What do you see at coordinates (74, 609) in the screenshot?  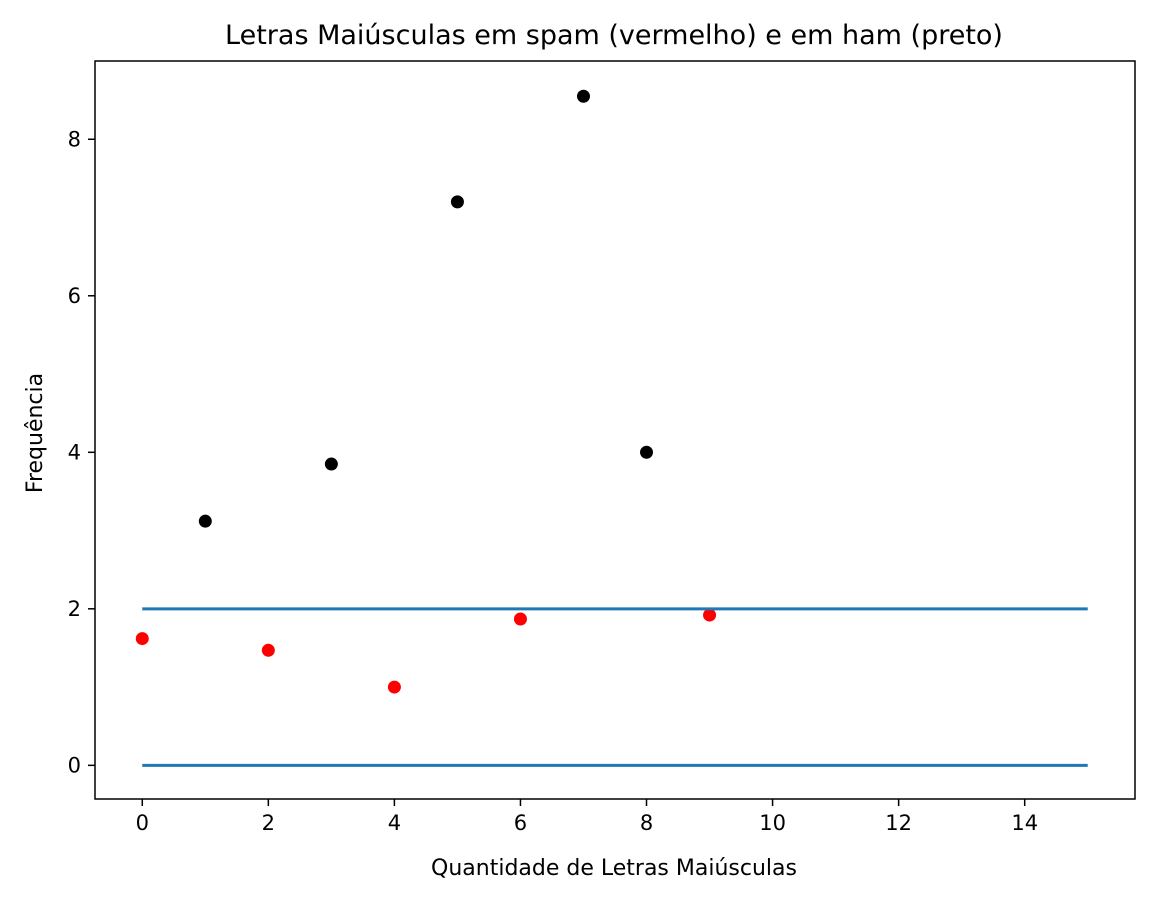 I see `y-tick-label: 2` at bounding box center [74, 609].